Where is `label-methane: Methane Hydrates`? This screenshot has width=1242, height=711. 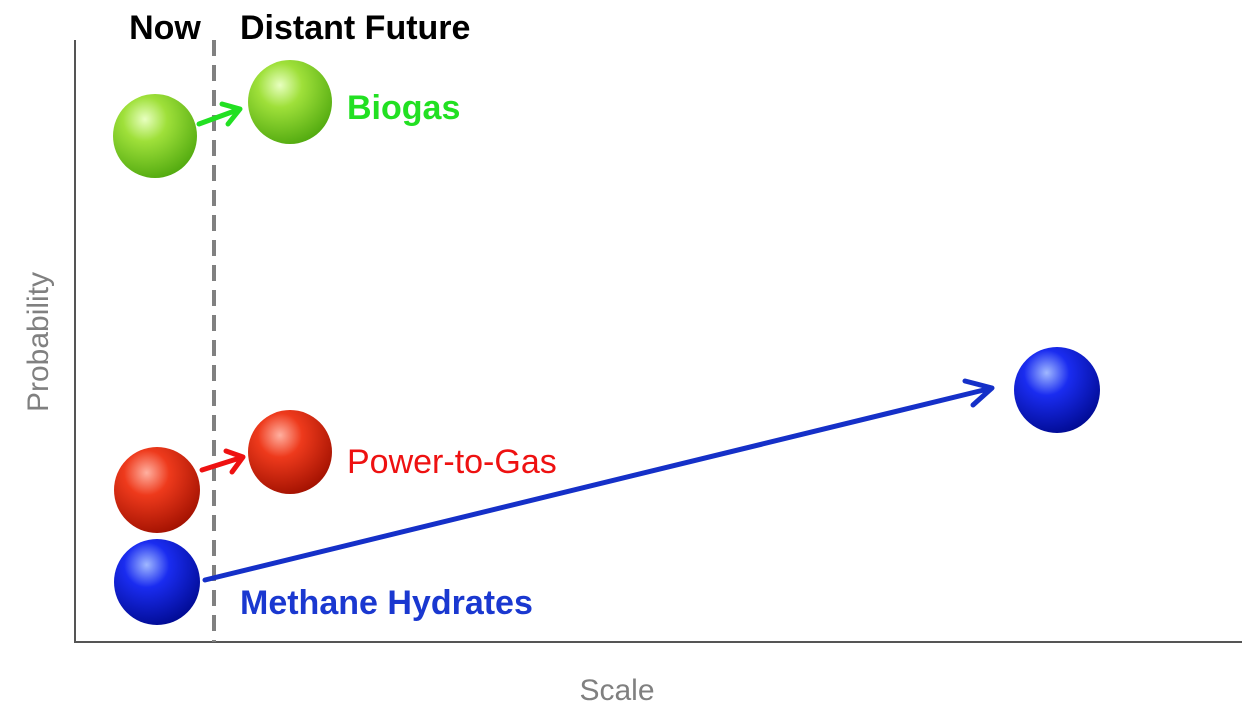 label-methane: Methane Hydrates is located at coordinates (386, 603).